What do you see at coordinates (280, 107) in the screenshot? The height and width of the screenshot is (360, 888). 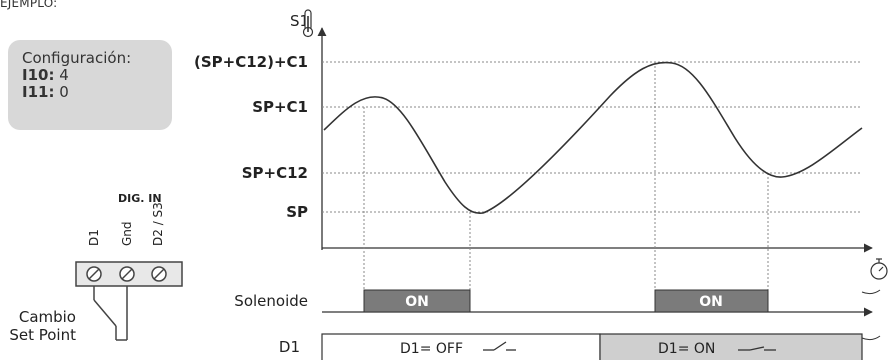 I see `level-label-spc1: SP+C1` at bounding box center [280, 107].